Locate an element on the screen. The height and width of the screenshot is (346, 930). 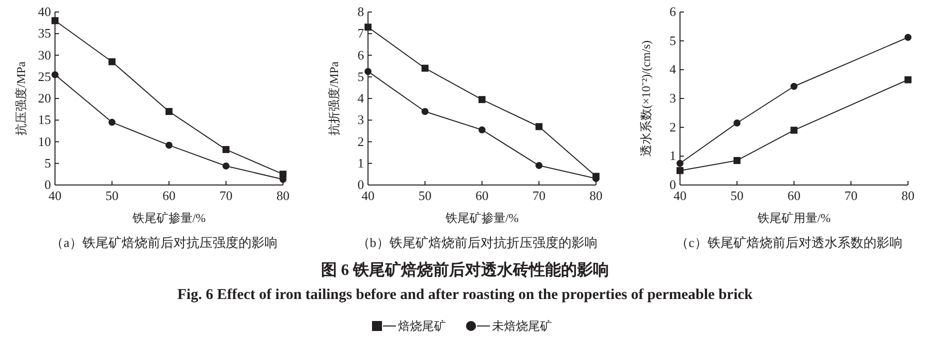
y-tick-label: 35 is located at coordinates (44, 33).